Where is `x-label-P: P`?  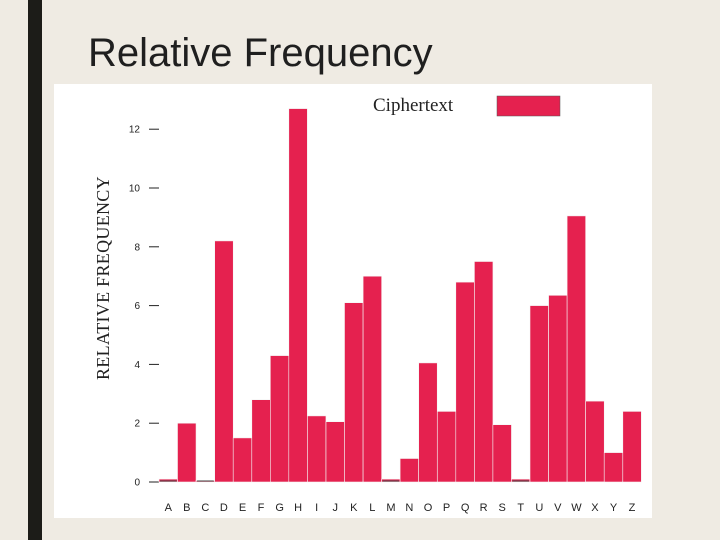
x-label-P: P is located at coordinates (446, 508).